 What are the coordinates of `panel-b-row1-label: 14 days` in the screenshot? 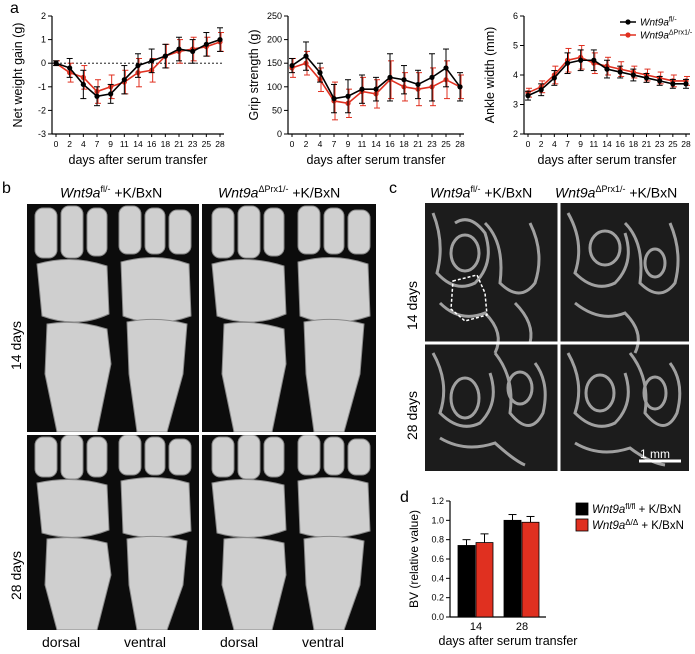 It's located at (16, 345).